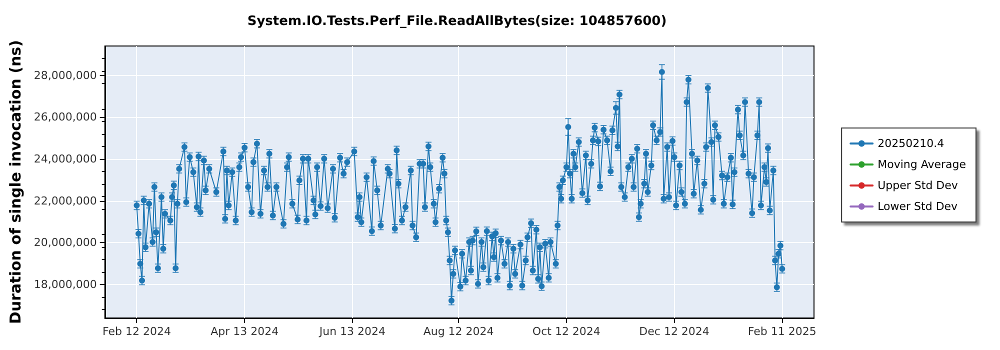 The image size is (1000, 350). I want to click on x-tick-label: Oct 12 2024, so click(566, 331).